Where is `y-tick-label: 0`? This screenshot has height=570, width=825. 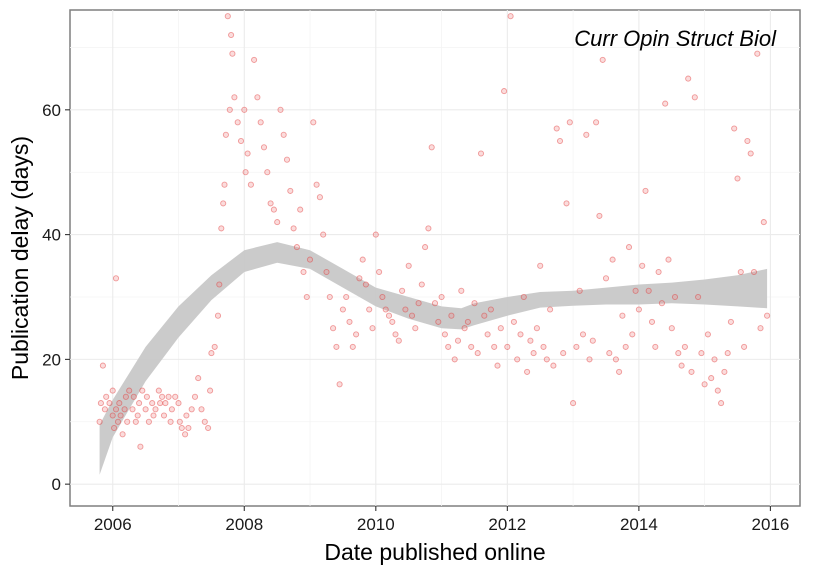
y-tick-label: 0 is located at coordinates (56, 484).